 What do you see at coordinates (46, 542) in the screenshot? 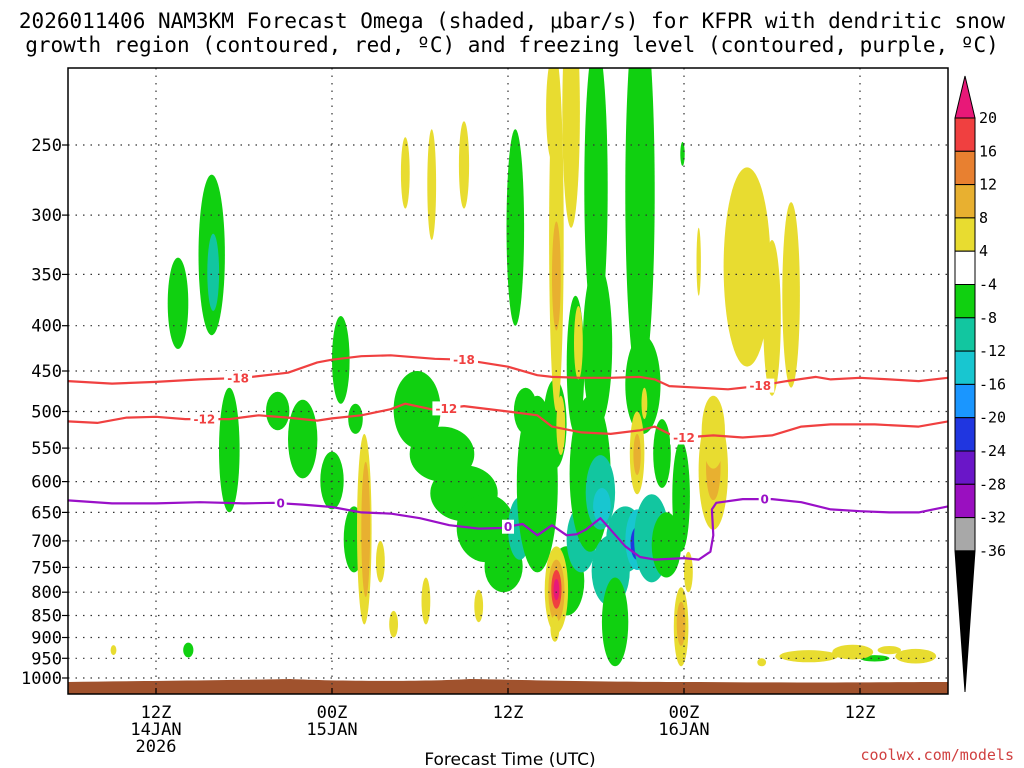
I see `y-tick-label: 700` at bounding box center [46, 542].